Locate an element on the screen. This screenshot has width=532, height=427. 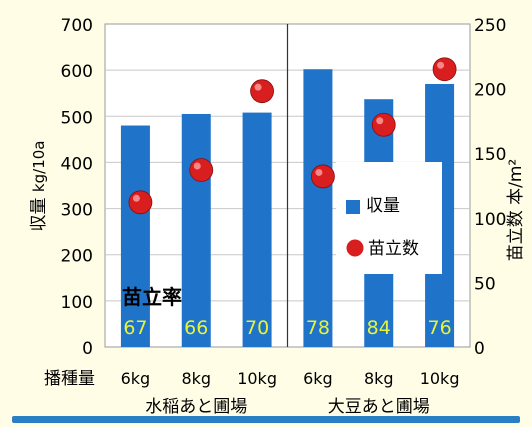
annotation-value: 66 is located at coordinates (196, 328).